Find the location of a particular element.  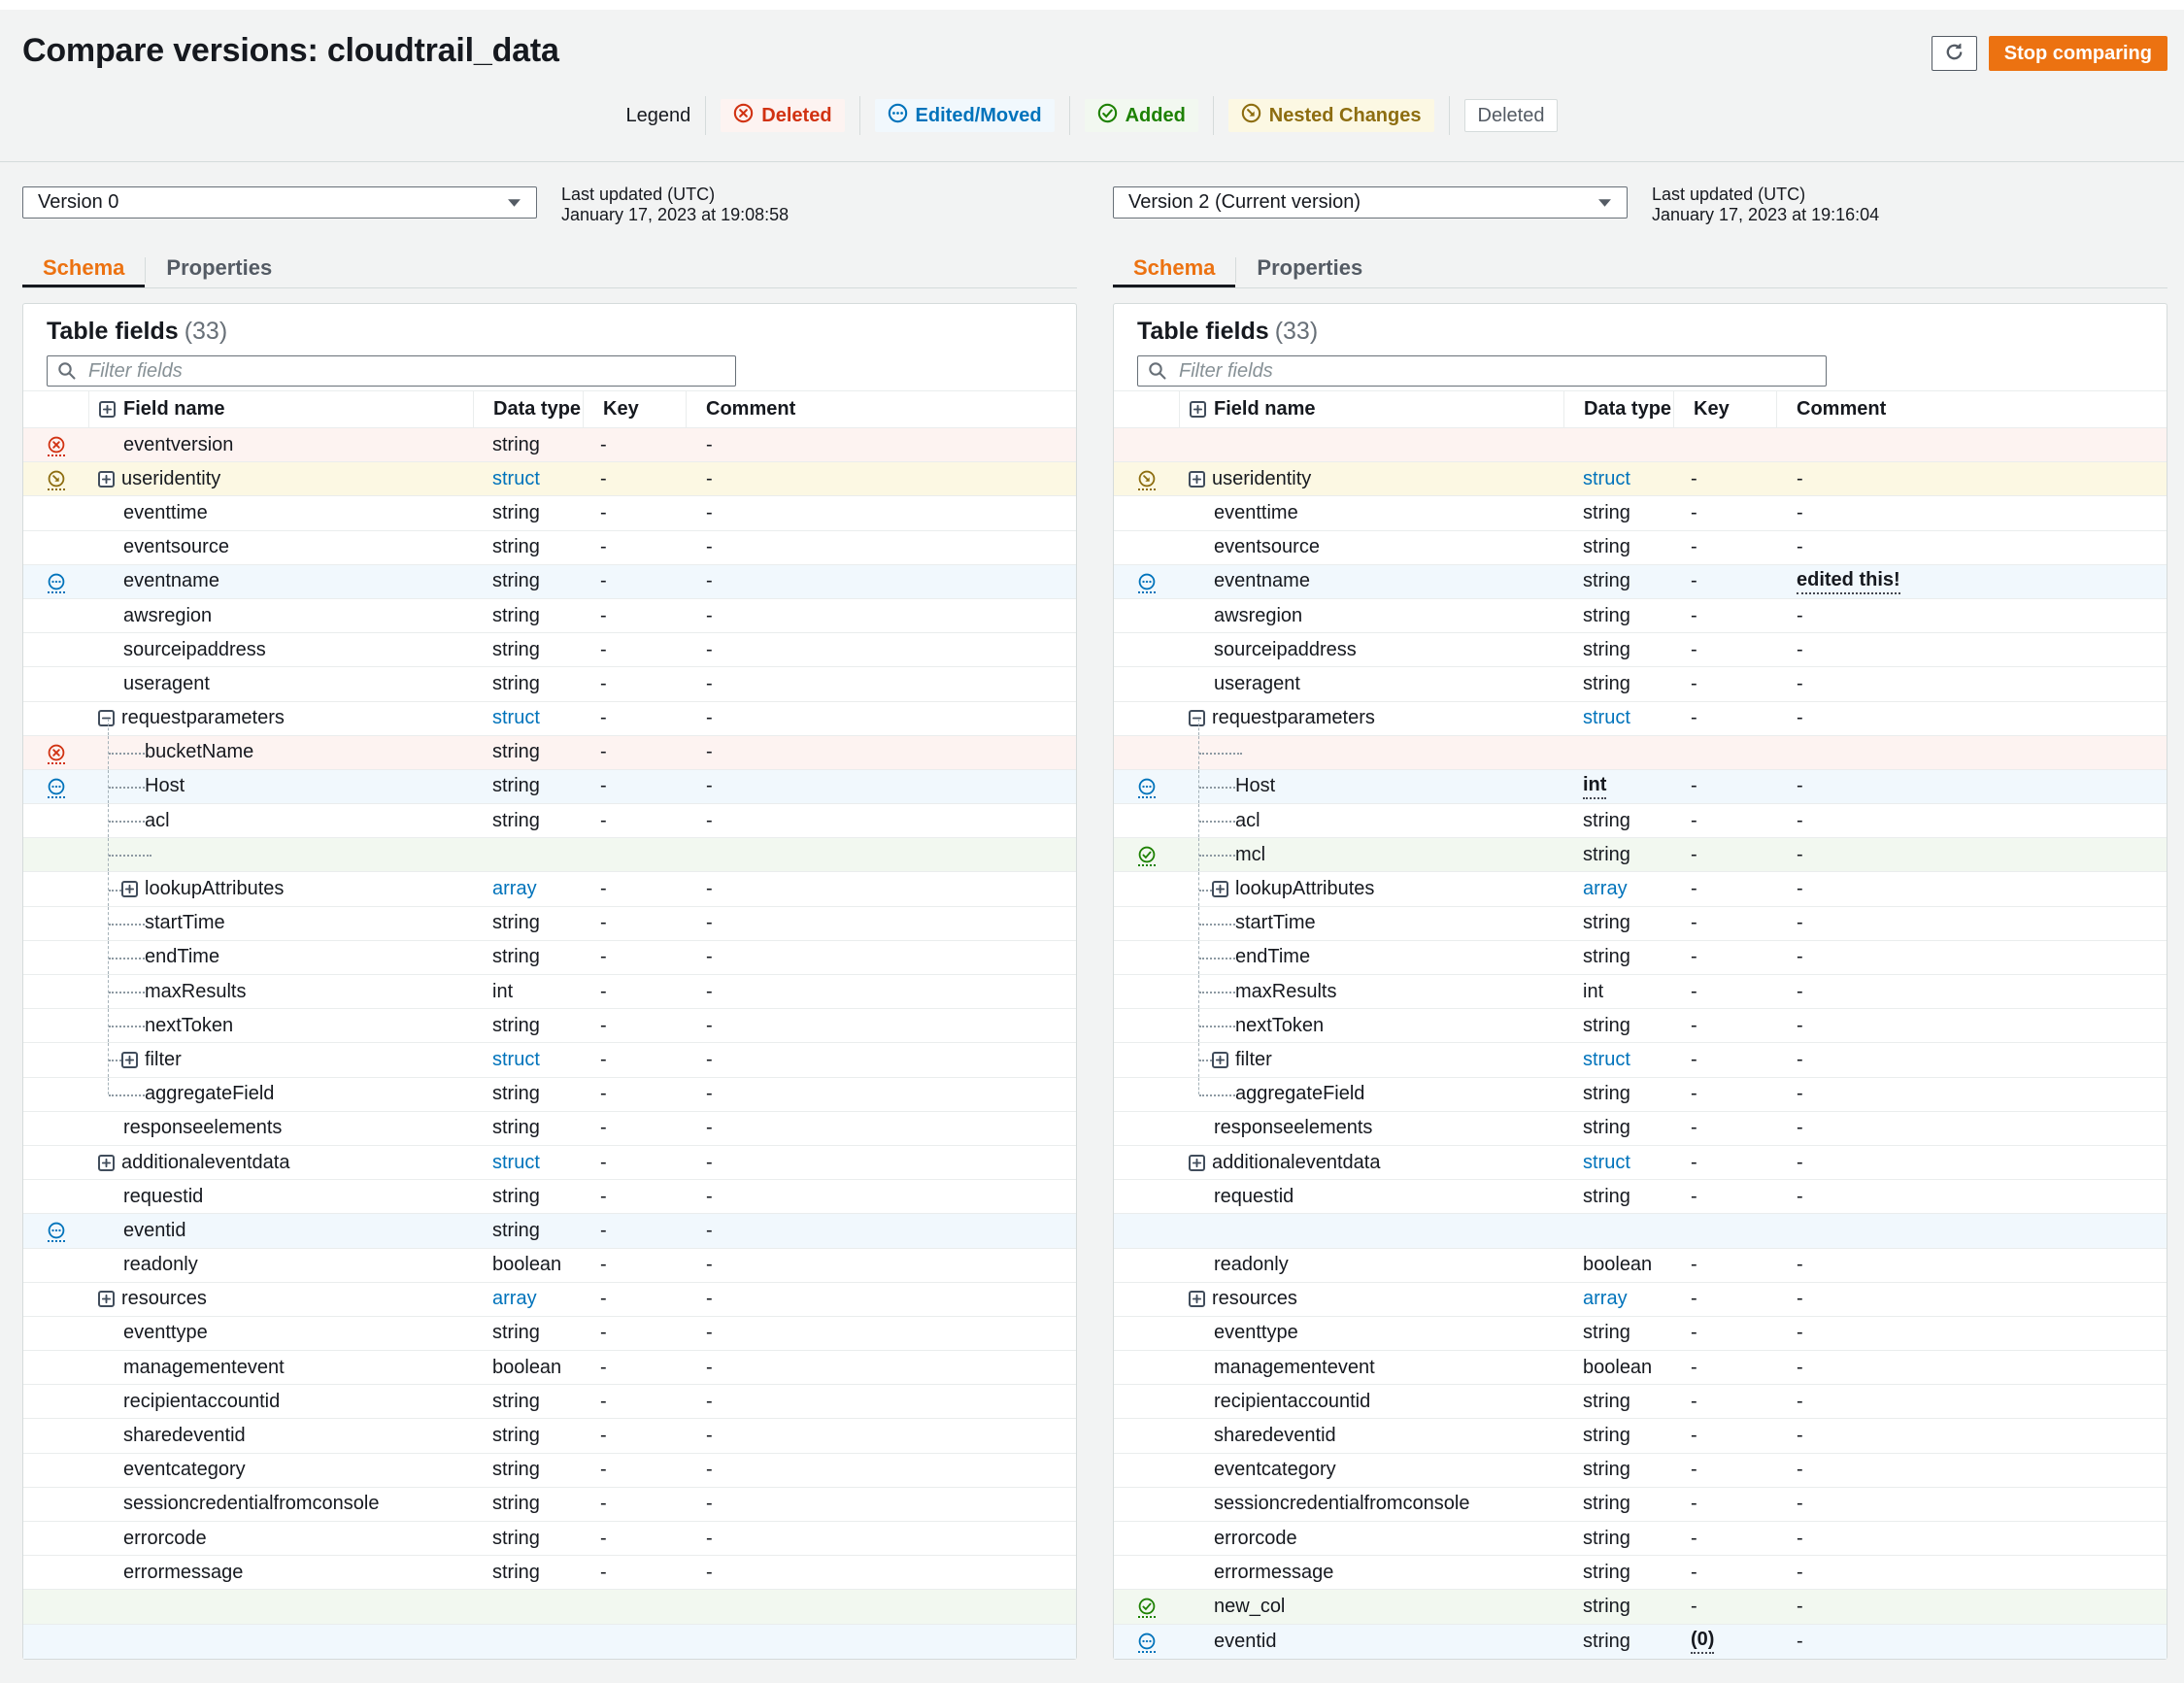

stop-comparing-button: Stop comparing is located at coordinates (2077, 53).